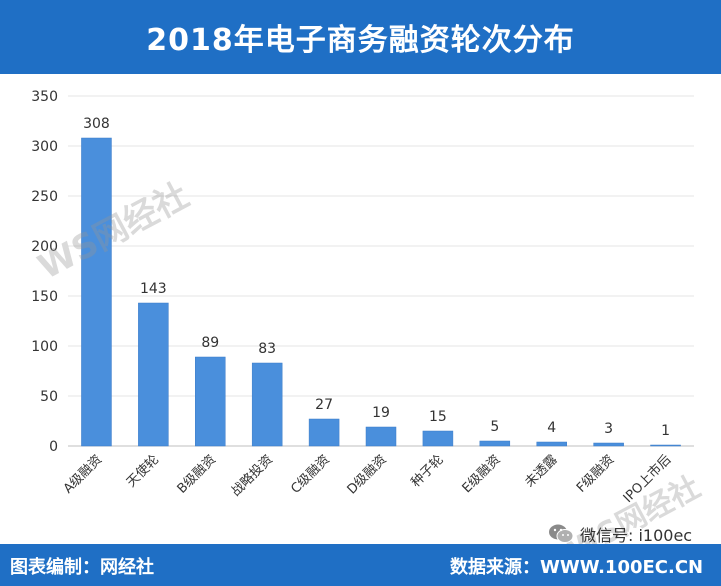 This screenshot has height=586, width=721. Describe the element at coordinates (482, 474) in the screenshot. I see `x-tick-label: E级融资` at that location.